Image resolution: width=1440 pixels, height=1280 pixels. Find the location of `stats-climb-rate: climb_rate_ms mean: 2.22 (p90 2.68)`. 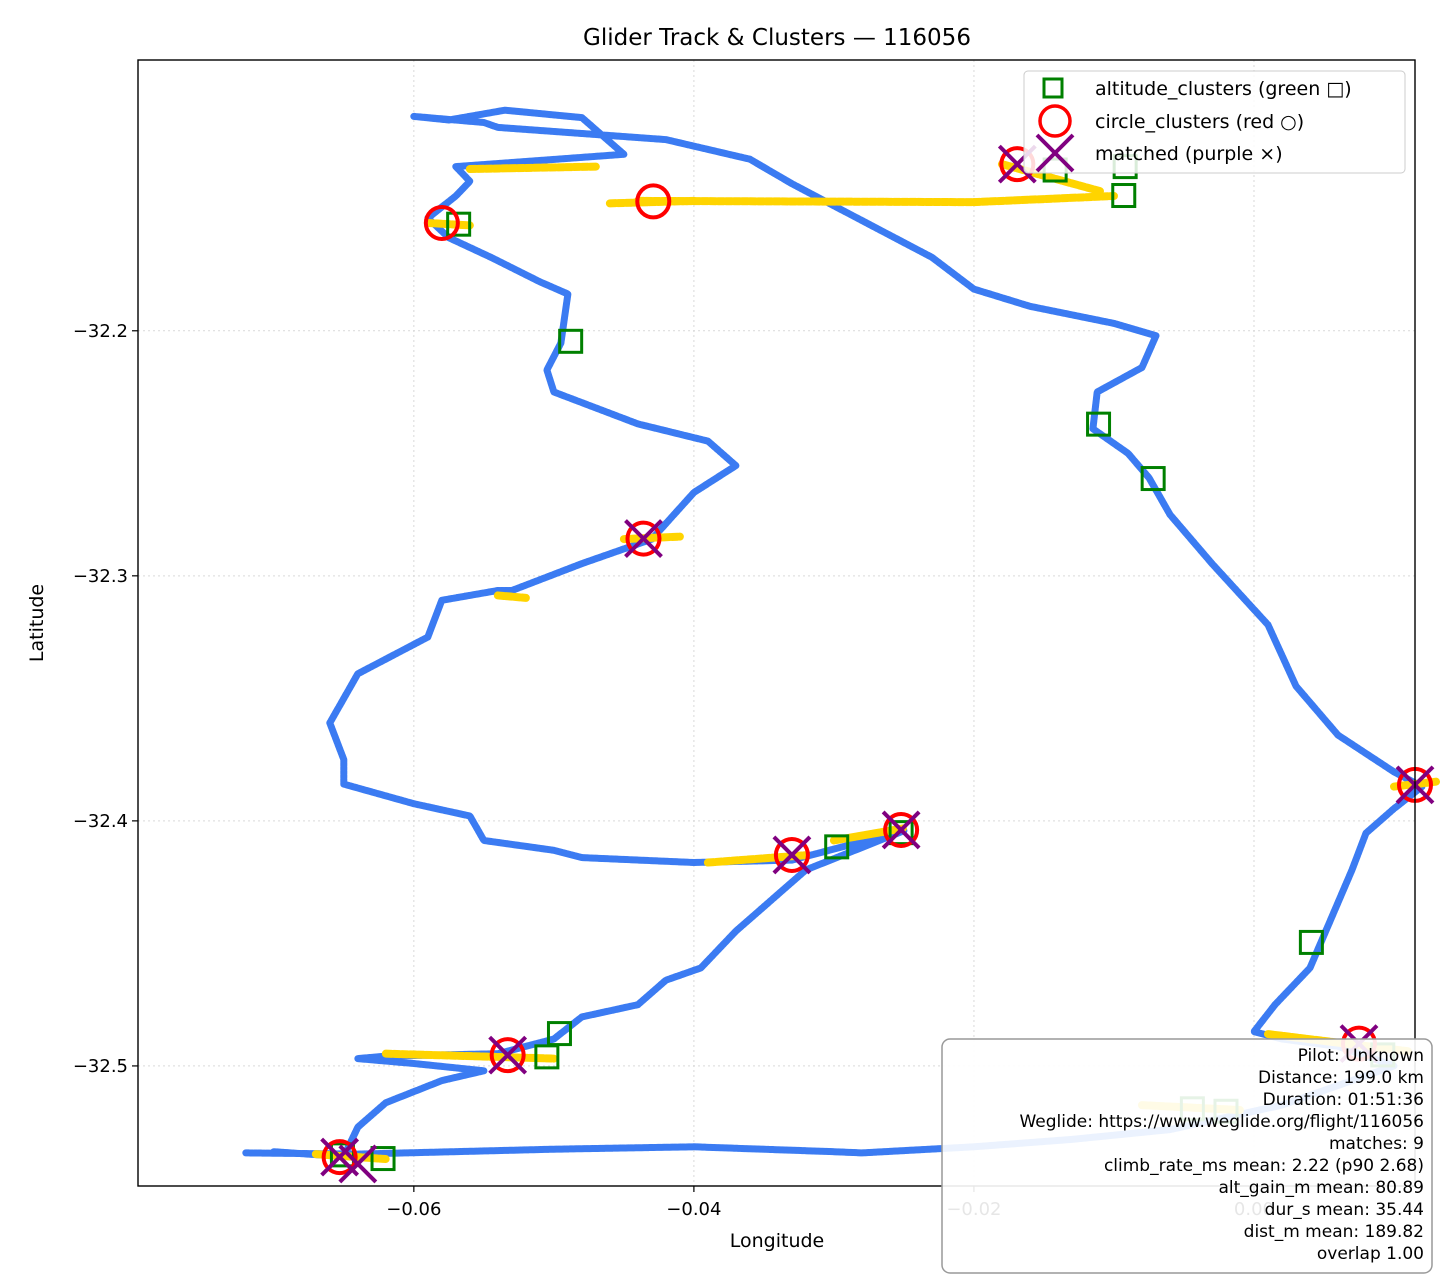

stats-climb-rate: climb_rate_ms mean: 2.22 (p90 2.68) is located at coordinates (1264, 1166).